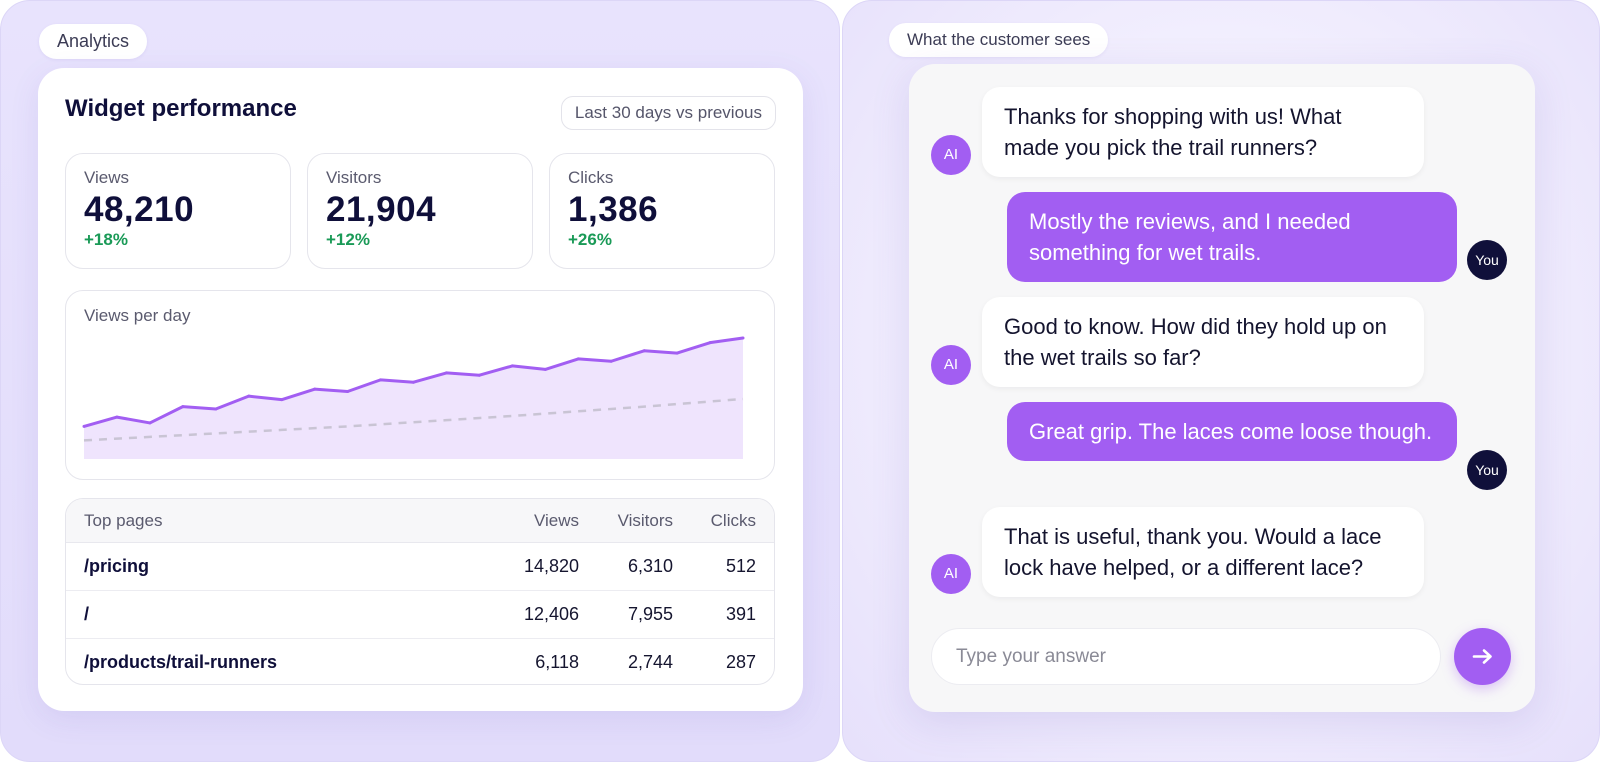  What do you see at coordinates (139, 209) in the screenshot?
I see `stat-value: 48,210` at bounding box center [139, 209].